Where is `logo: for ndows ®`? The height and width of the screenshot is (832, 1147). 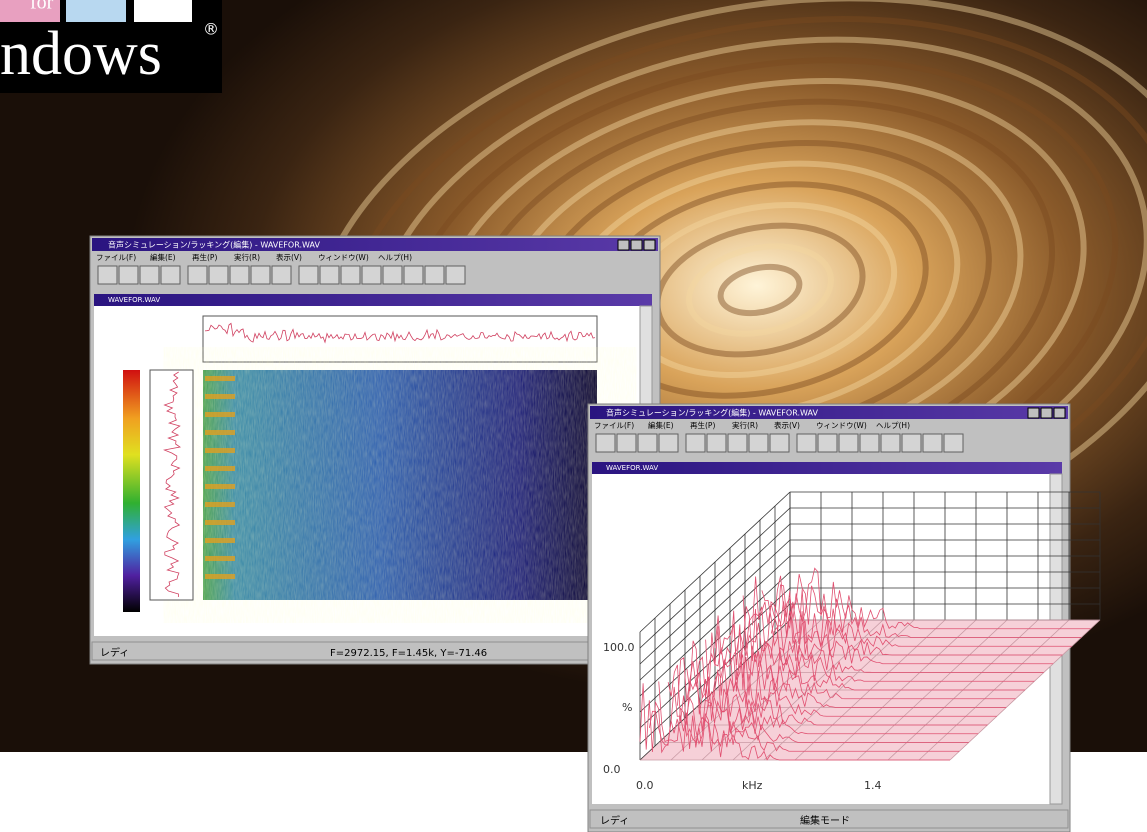
logo: for ndows ® is located at coordinates (111, 46).